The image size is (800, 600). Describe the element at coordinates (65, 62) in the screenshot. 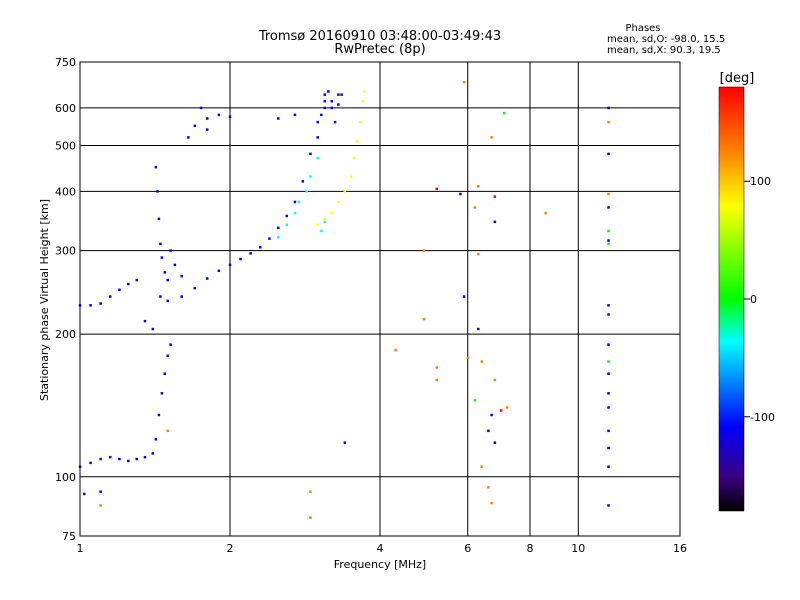

I see `y-tick-label: 750` at that location.